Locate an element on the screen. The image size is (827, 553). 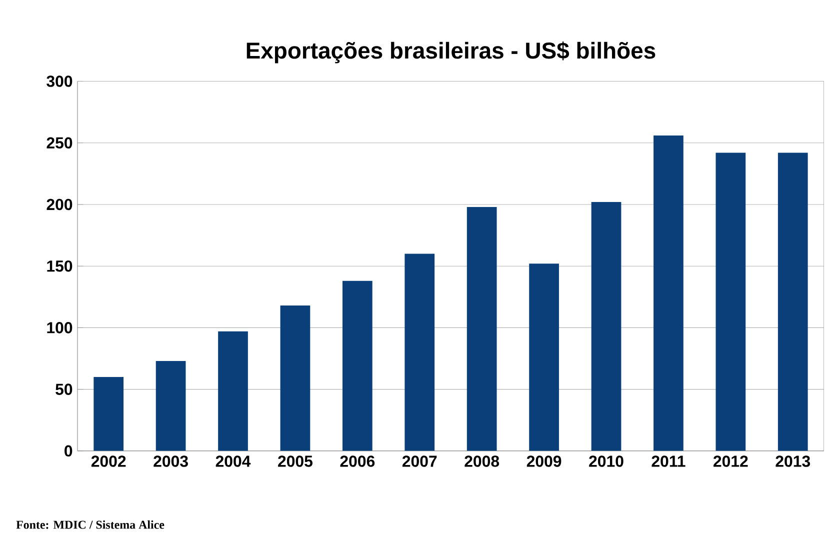
chart-title: Exportações brasileiras - US$ bilhões is located at coordinates (451, 52).